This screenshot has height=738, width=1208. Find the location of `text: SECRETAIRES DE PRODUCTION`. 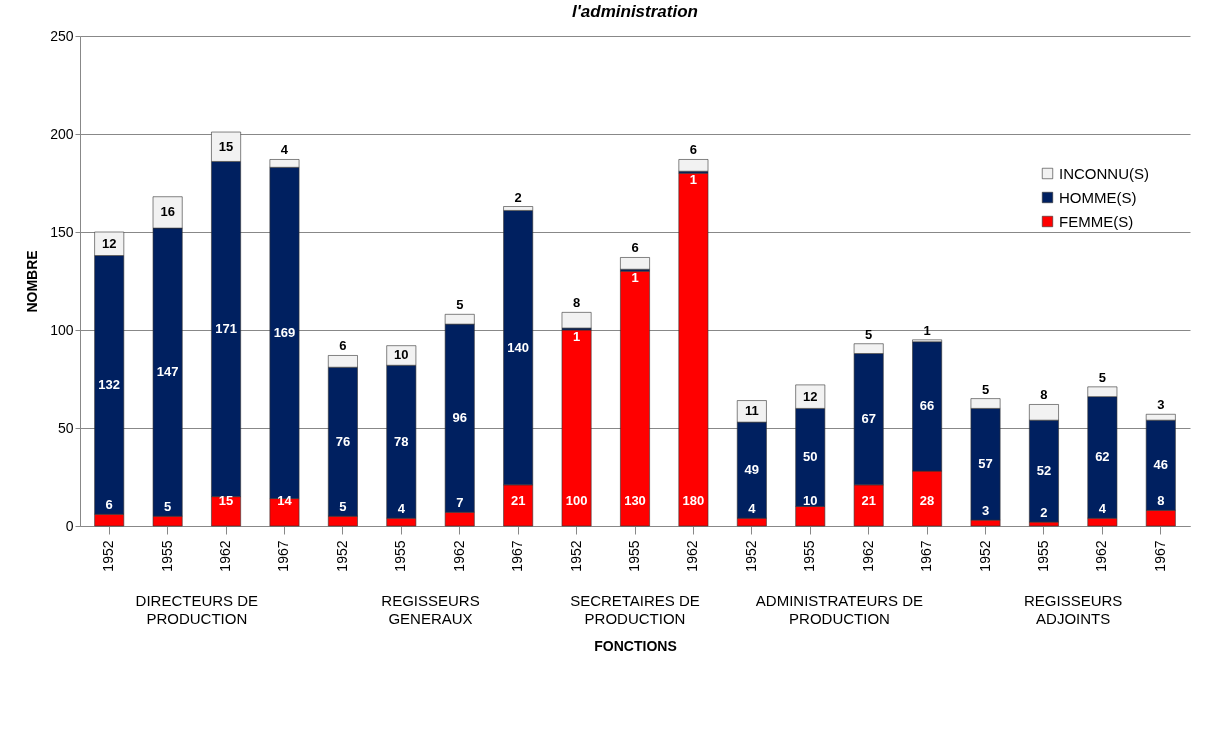

text: SECRETAIRES DE PRODUCTION is located at coordinates (635, 609).